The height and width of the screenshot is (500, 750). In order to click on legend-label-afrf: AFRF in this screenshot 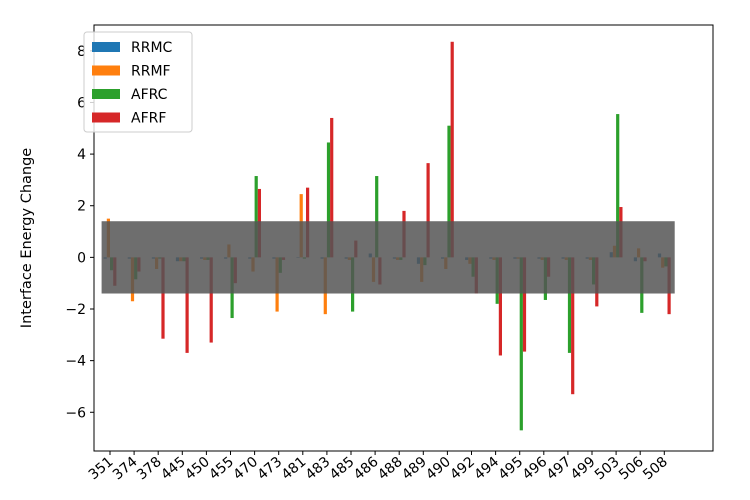, I will do `click(148, 119)`.